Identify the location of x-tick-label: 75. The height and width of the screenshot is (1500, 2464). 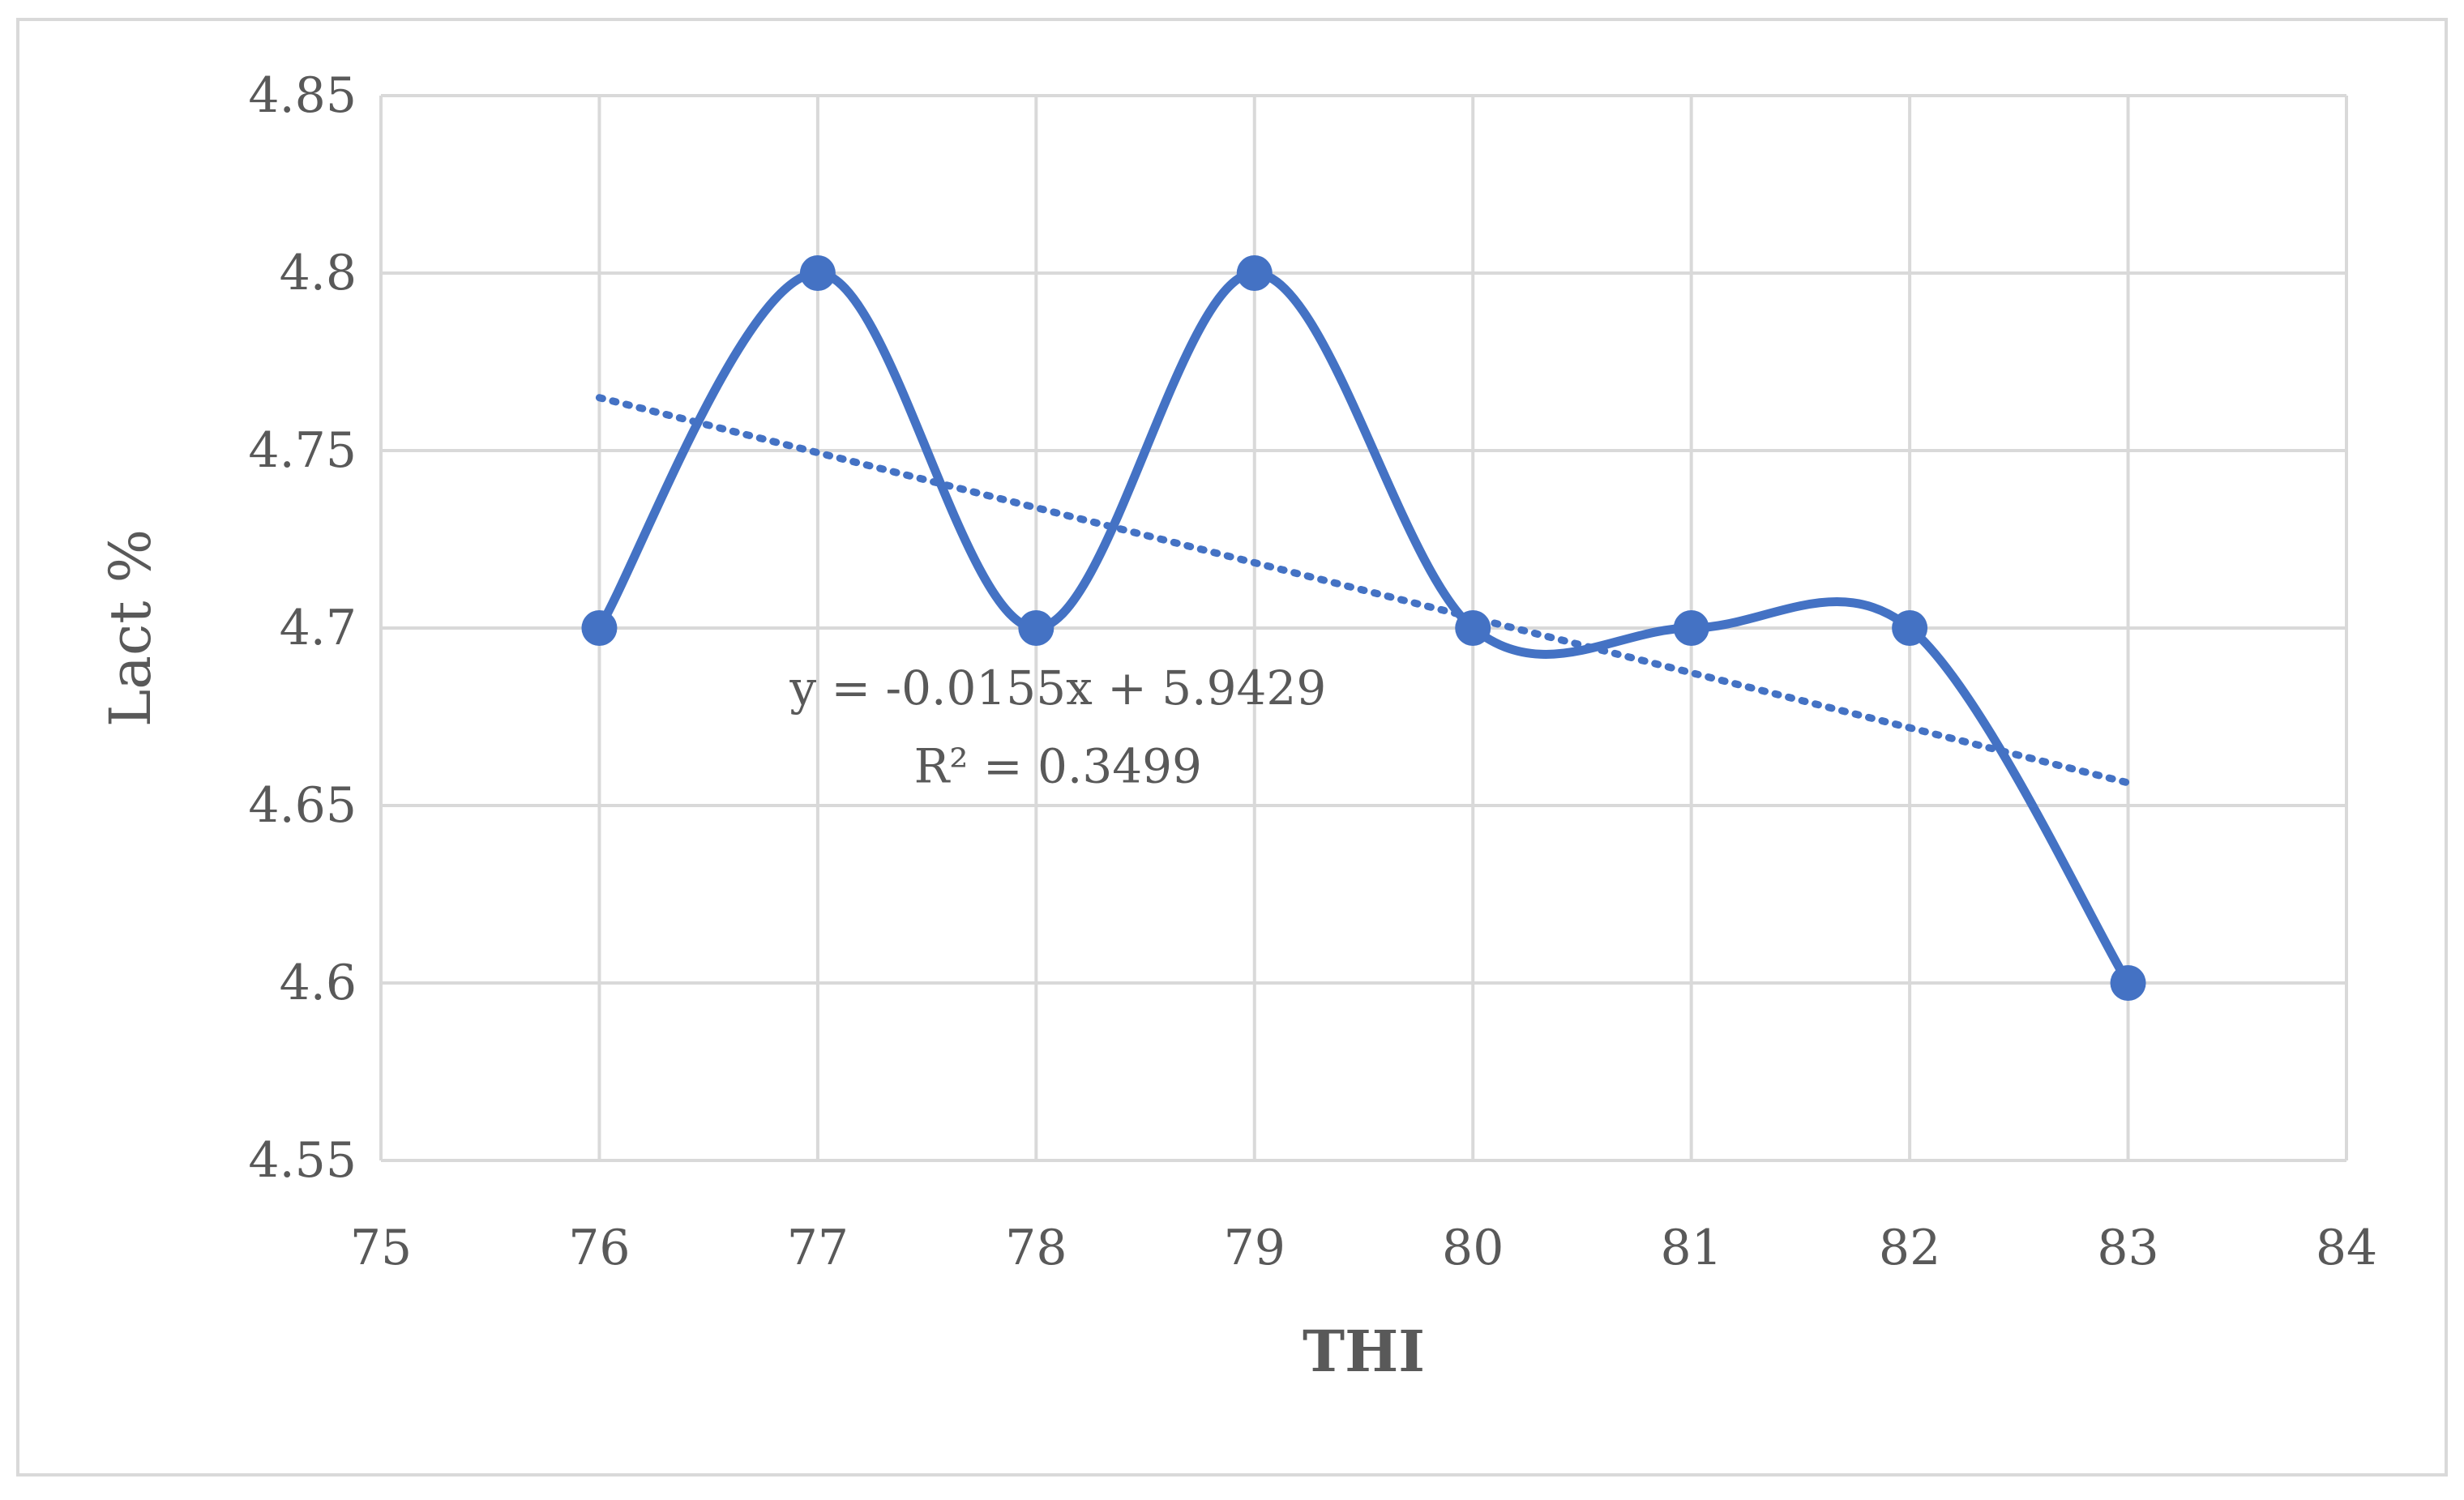
(381, 1248).